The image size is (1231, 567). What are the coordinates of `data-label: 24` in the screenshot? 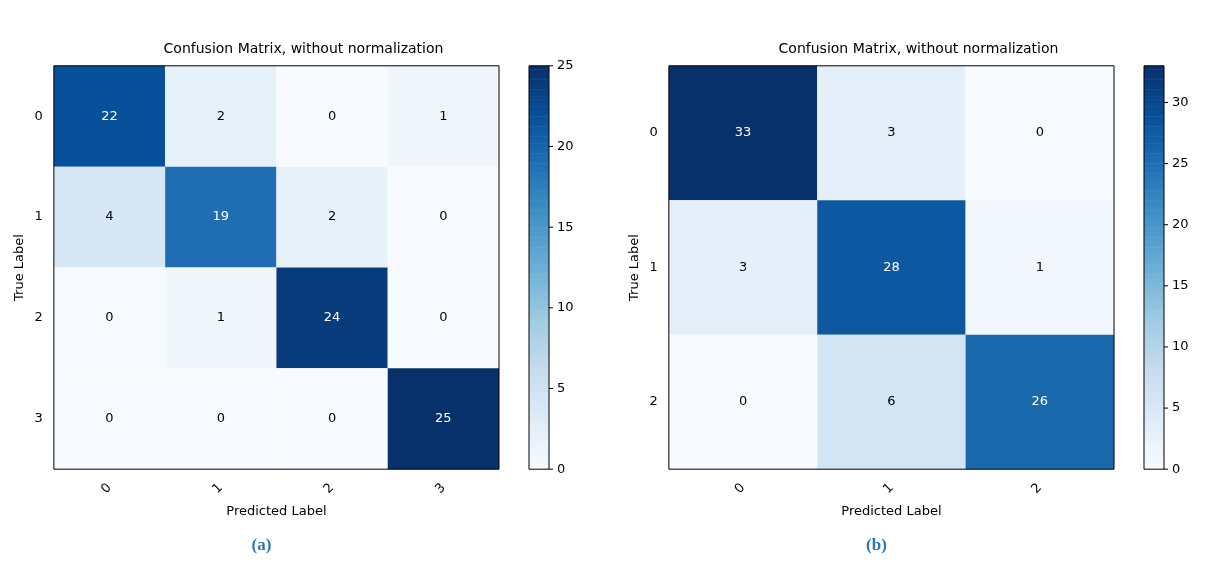 It's located at (332, 317).